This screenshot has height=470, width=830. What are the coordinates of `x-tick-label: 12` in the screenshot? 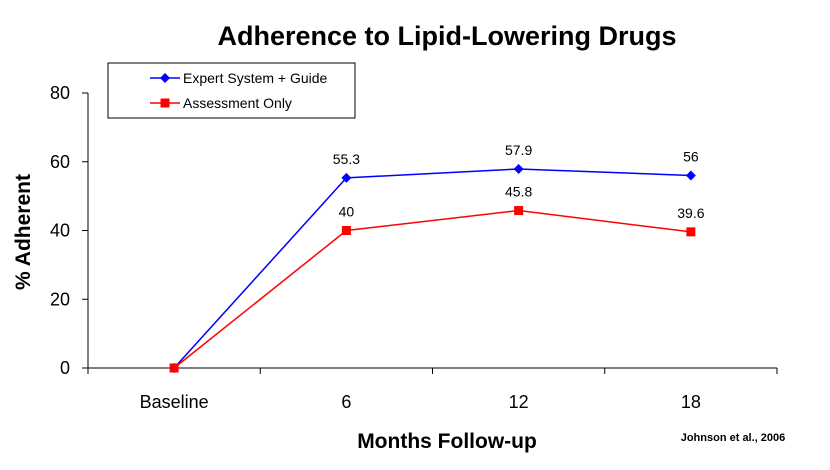 It's located at (519, 402).